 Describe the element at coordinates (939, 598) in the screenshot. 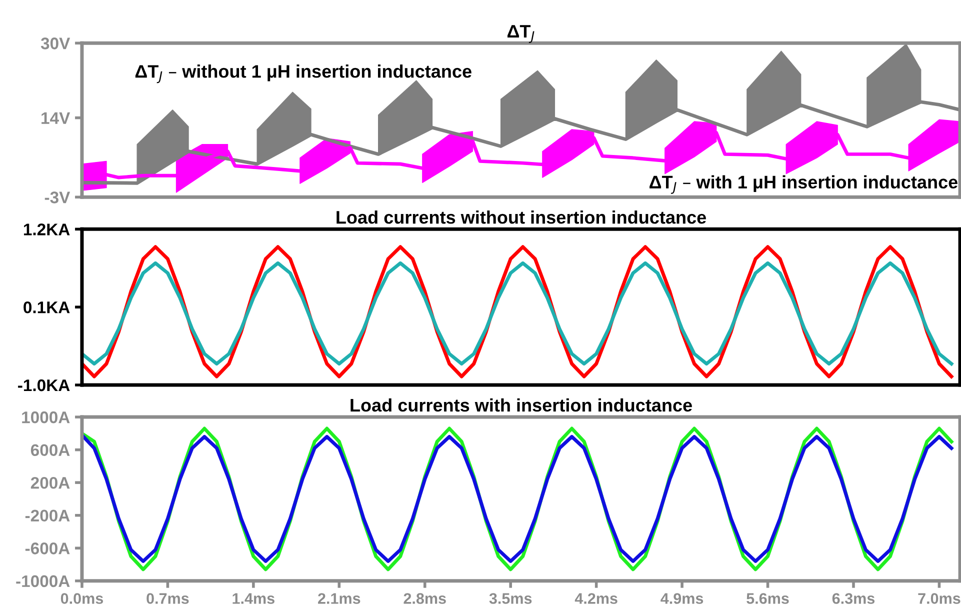

I see `x-tick-label: 7.0ms` at that location.